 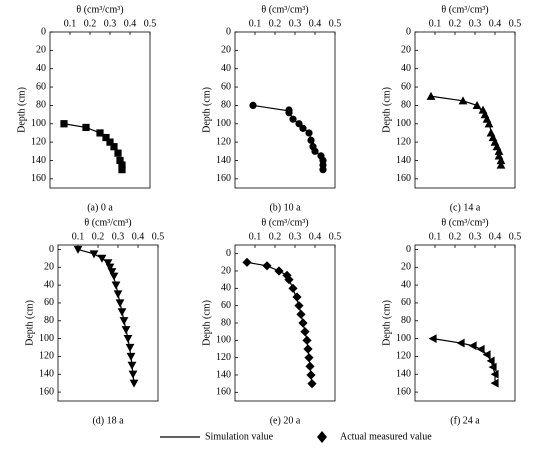 What do you see at coordinates (108, 420) in the screenshot?
I see `panel-title: (d) 18 a` at bounding box center [108, 420].